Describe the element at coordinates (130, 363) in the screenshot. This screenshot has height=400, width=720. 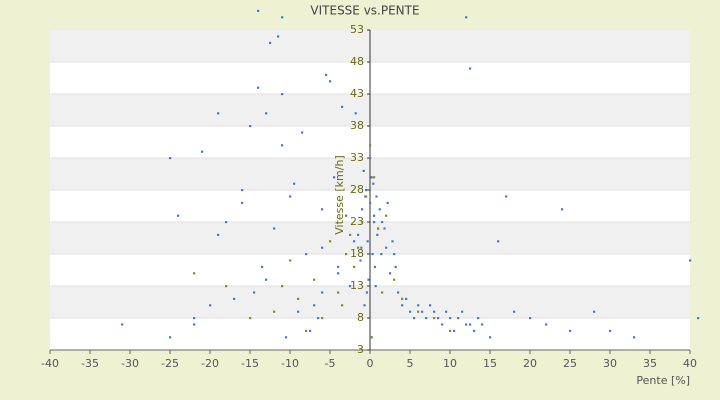
I see `x-tick-label: -30` at that location.